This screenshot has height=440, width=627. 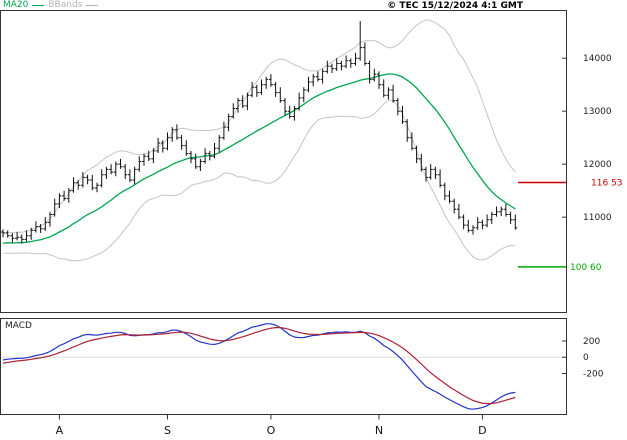 I want to click on macd-tick-label: 0, so click(x=586, y=358).